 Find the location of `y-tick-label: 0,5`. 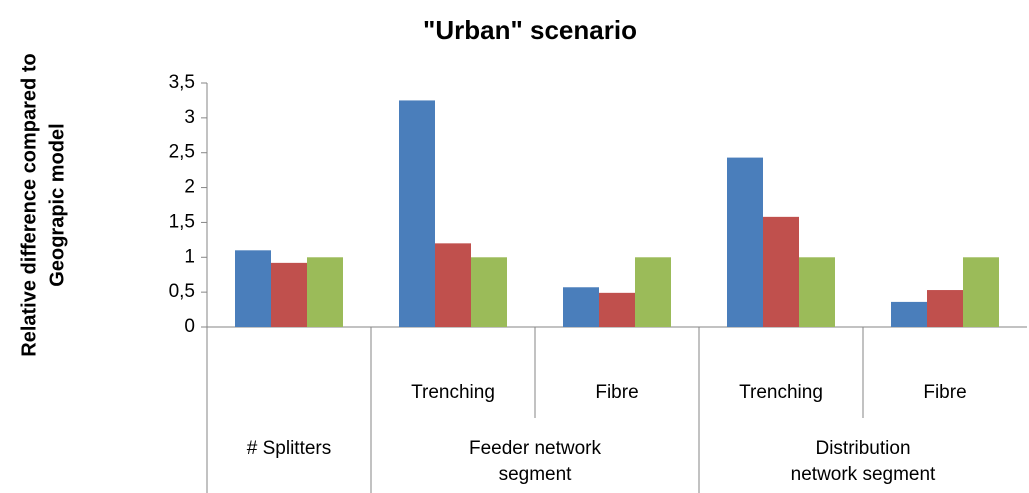

y-tick-label: 0,5 is located at coordinates (182, 291).